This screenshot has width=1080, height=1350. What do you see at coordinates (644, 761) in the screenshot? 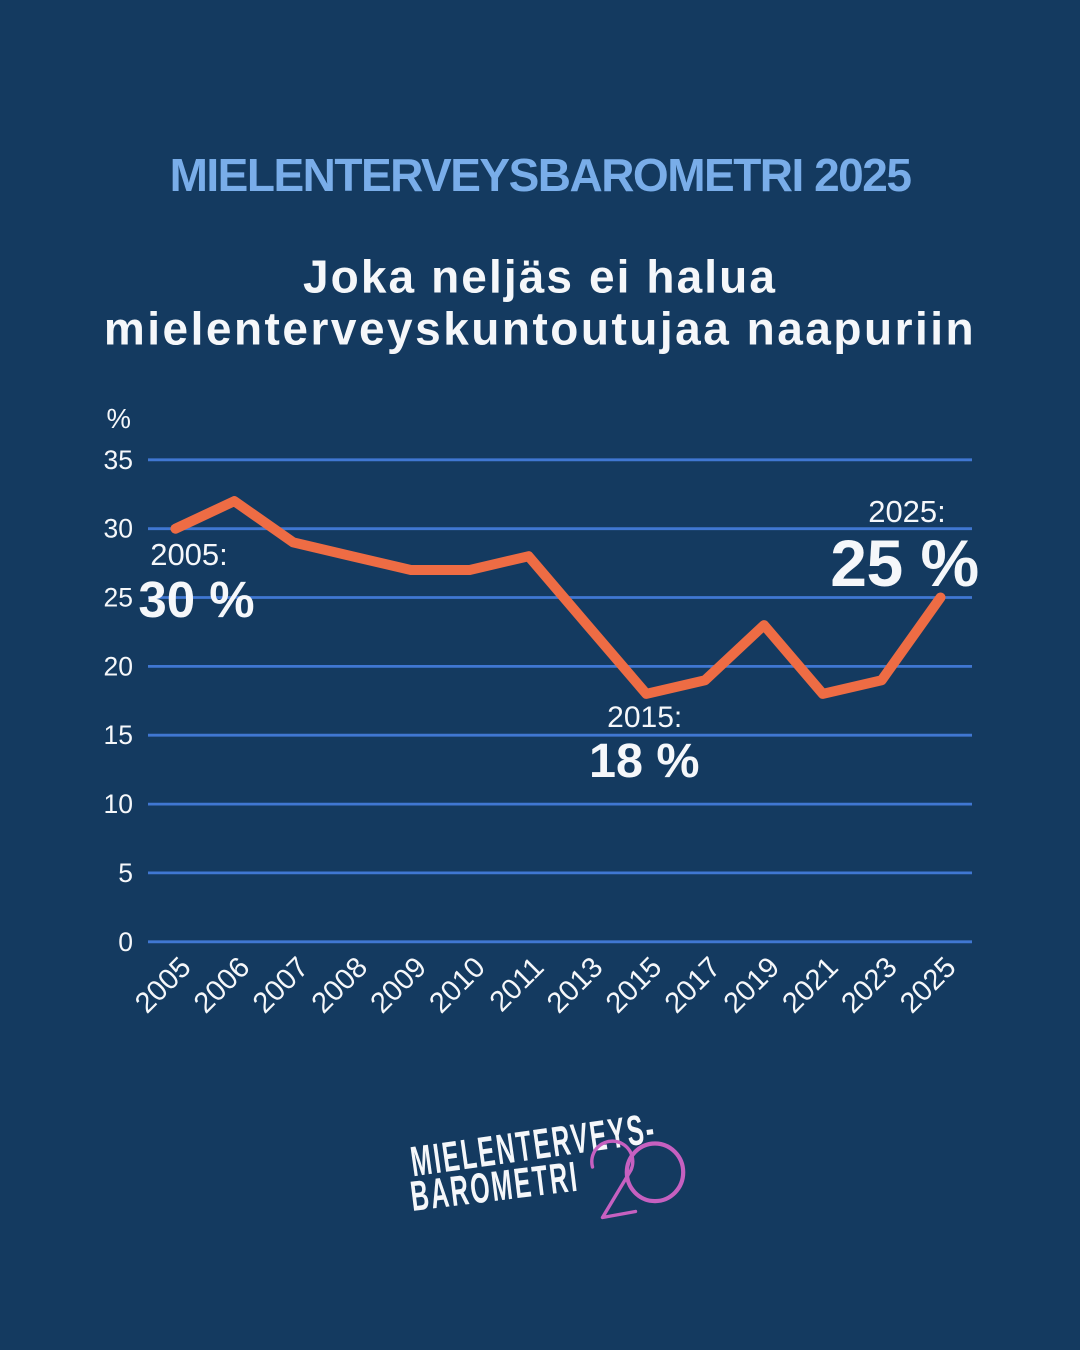
I see `svg-text: 18 %` at bounding box center [644, 761].